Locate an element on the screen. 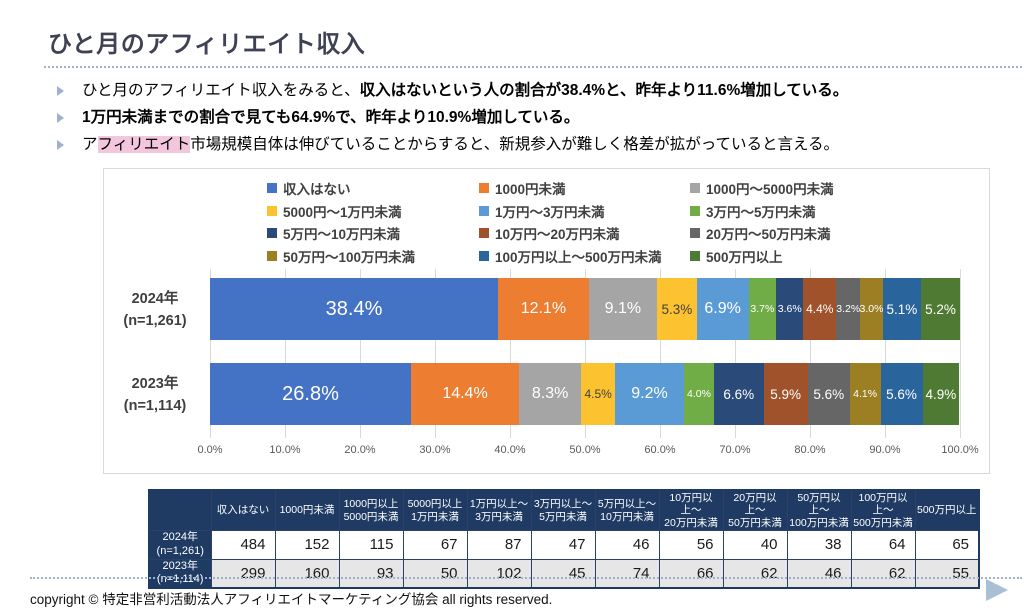 The image size is (1024, 616). bar-segment-label: 5.2% is located at coordinates (940, 309).